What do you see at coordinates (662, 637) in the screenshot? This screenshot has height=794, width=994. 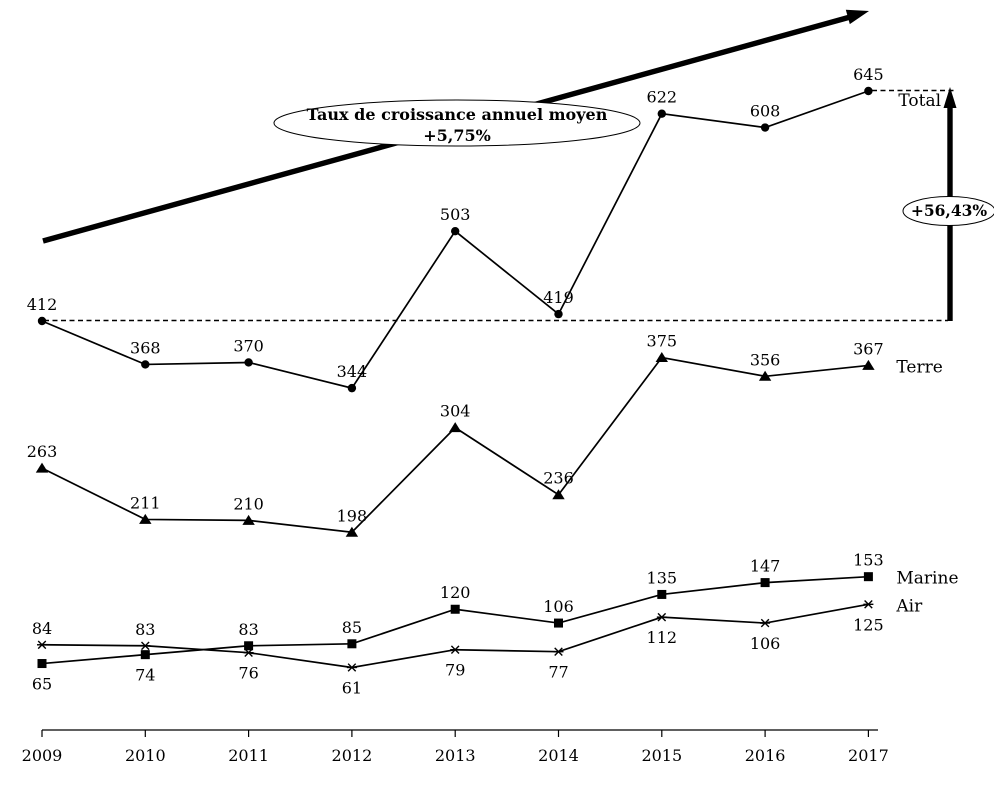 I see `value-label-air-2015: 112` at bounding box center [662, 637].